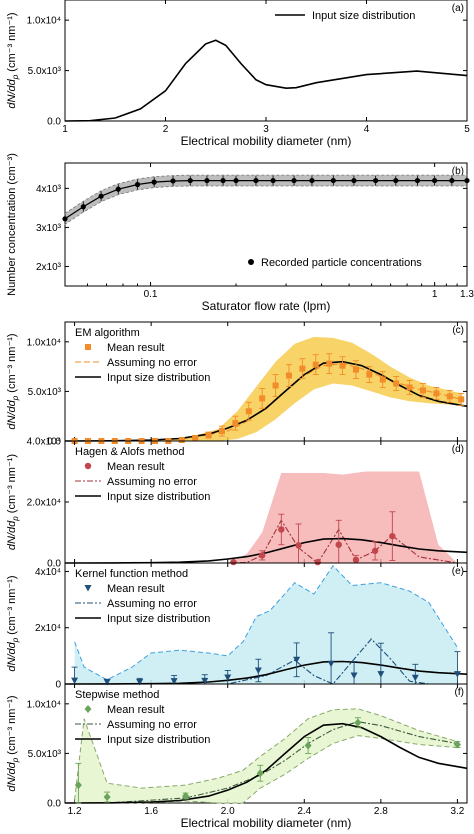  Describe the element at coordinates (117, 695) in the screenshot. I see `legend-title: Stepwise method` at that location.